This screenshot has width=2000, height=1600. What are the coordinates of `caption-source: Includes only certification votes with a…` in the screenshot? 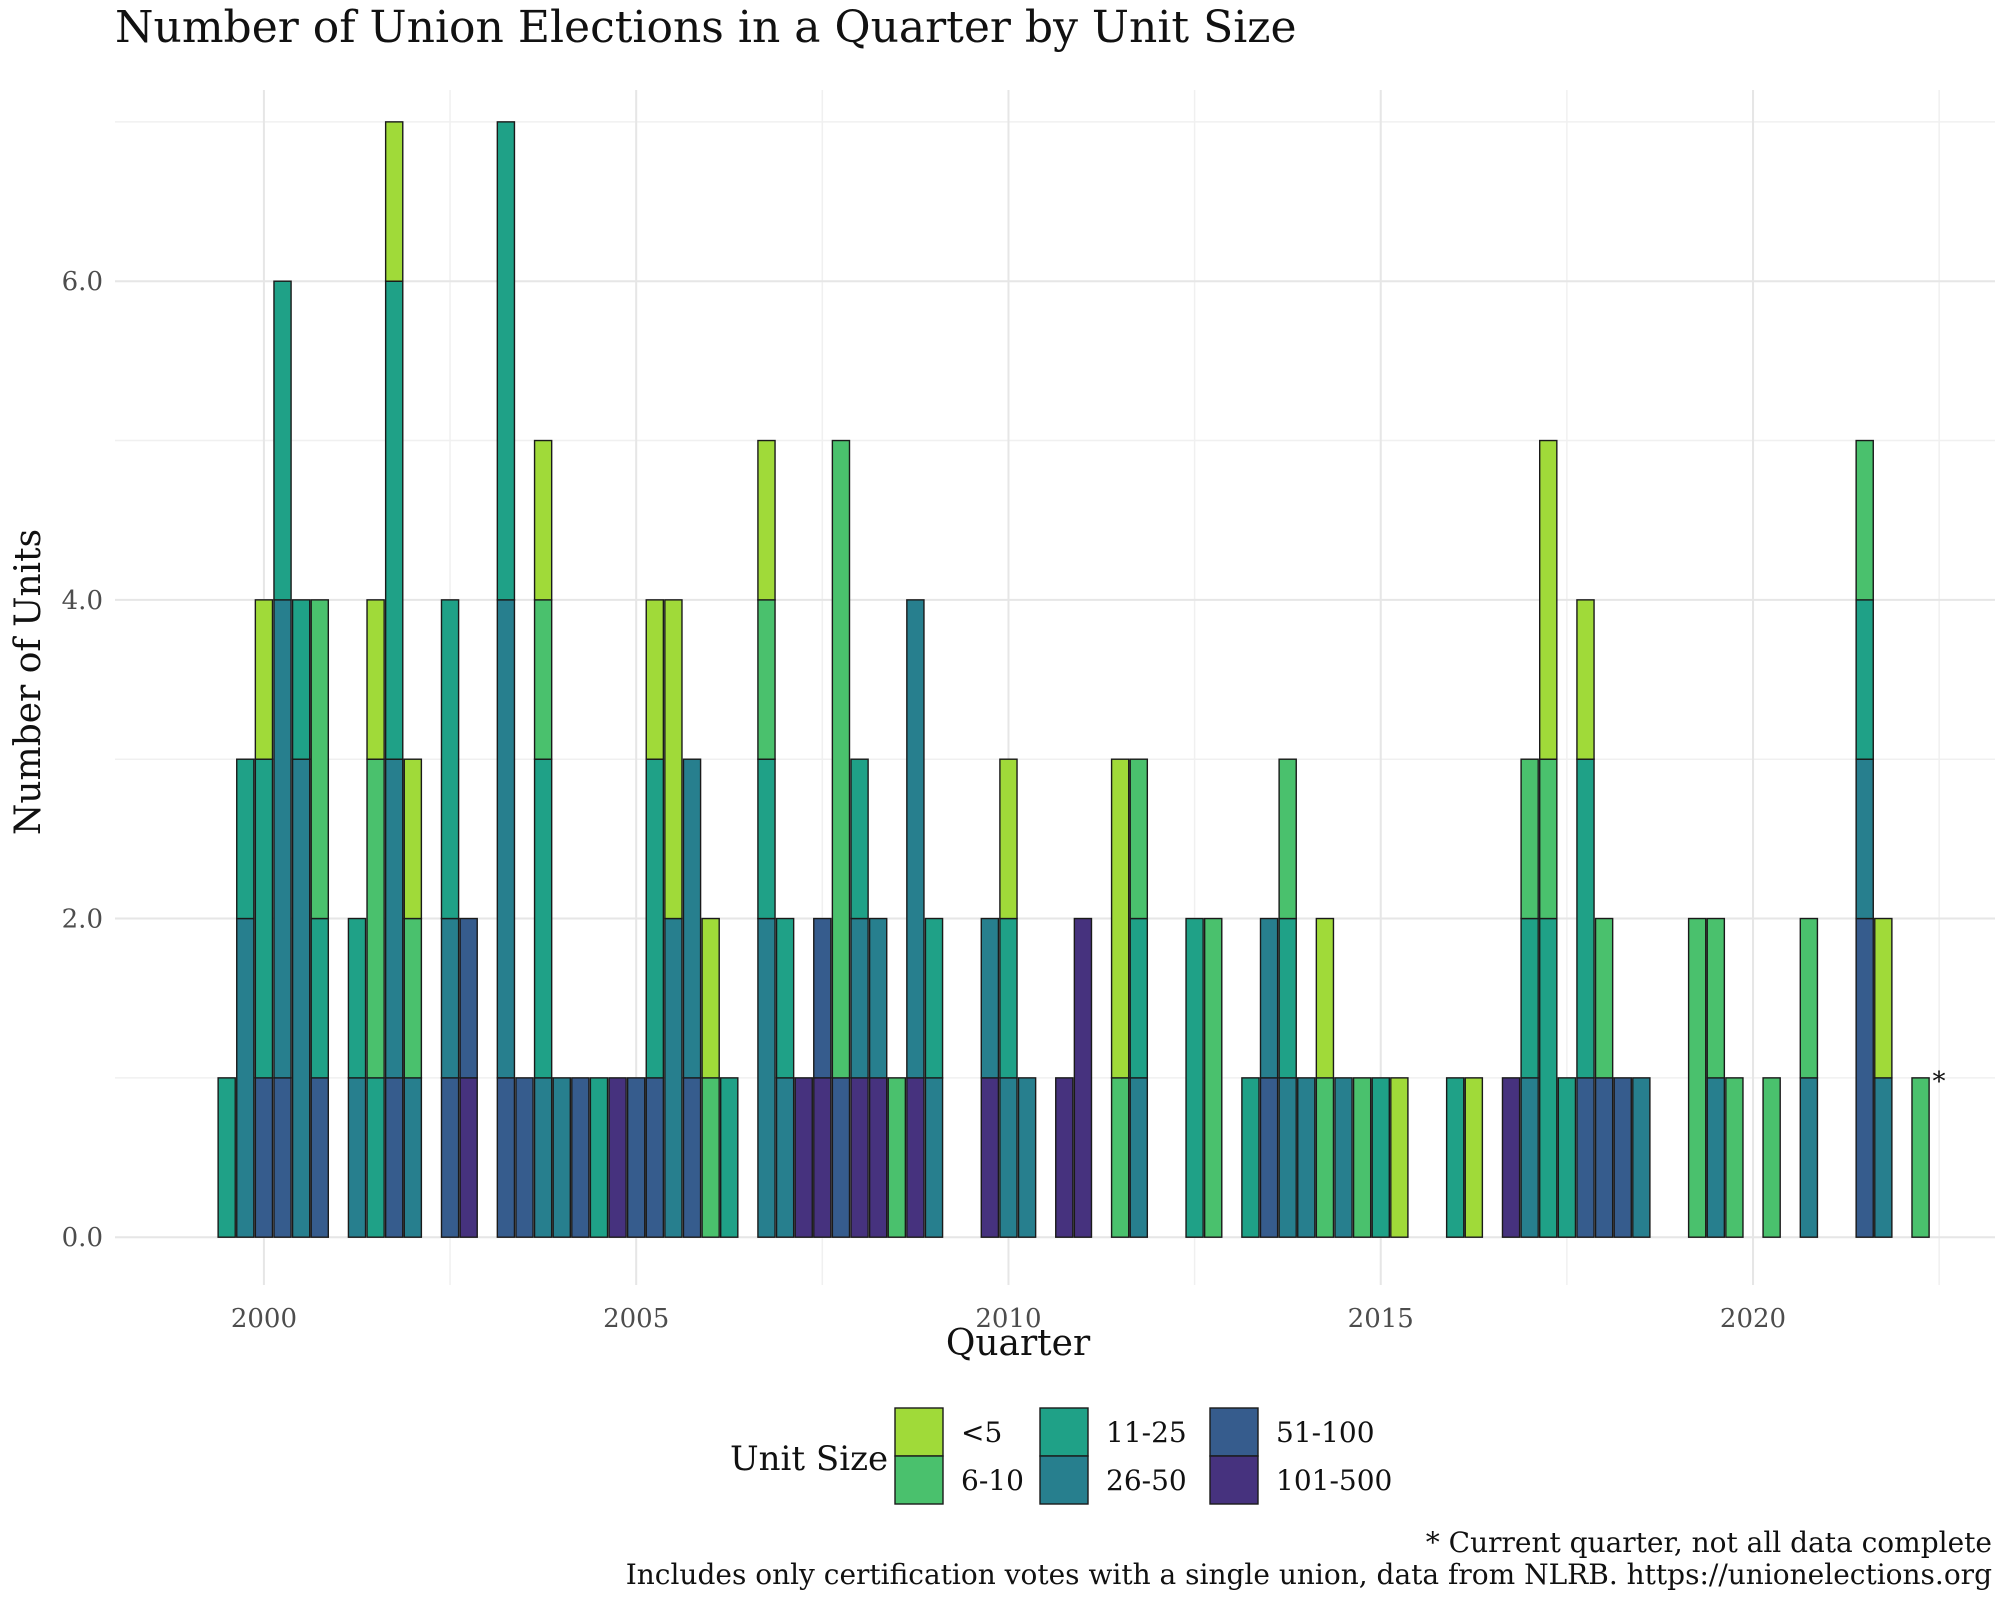 It's located at (1309, 1574).